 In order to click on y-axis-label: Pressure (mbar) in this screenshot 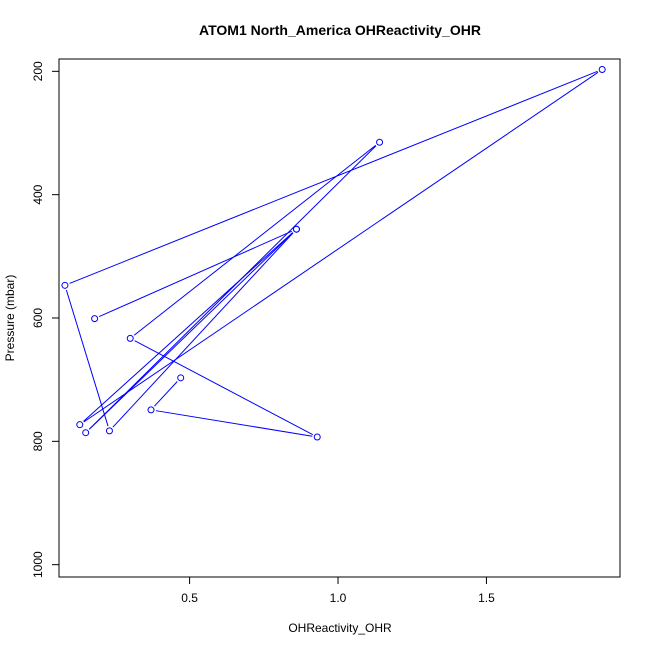, I will do `click(10, 318)`.